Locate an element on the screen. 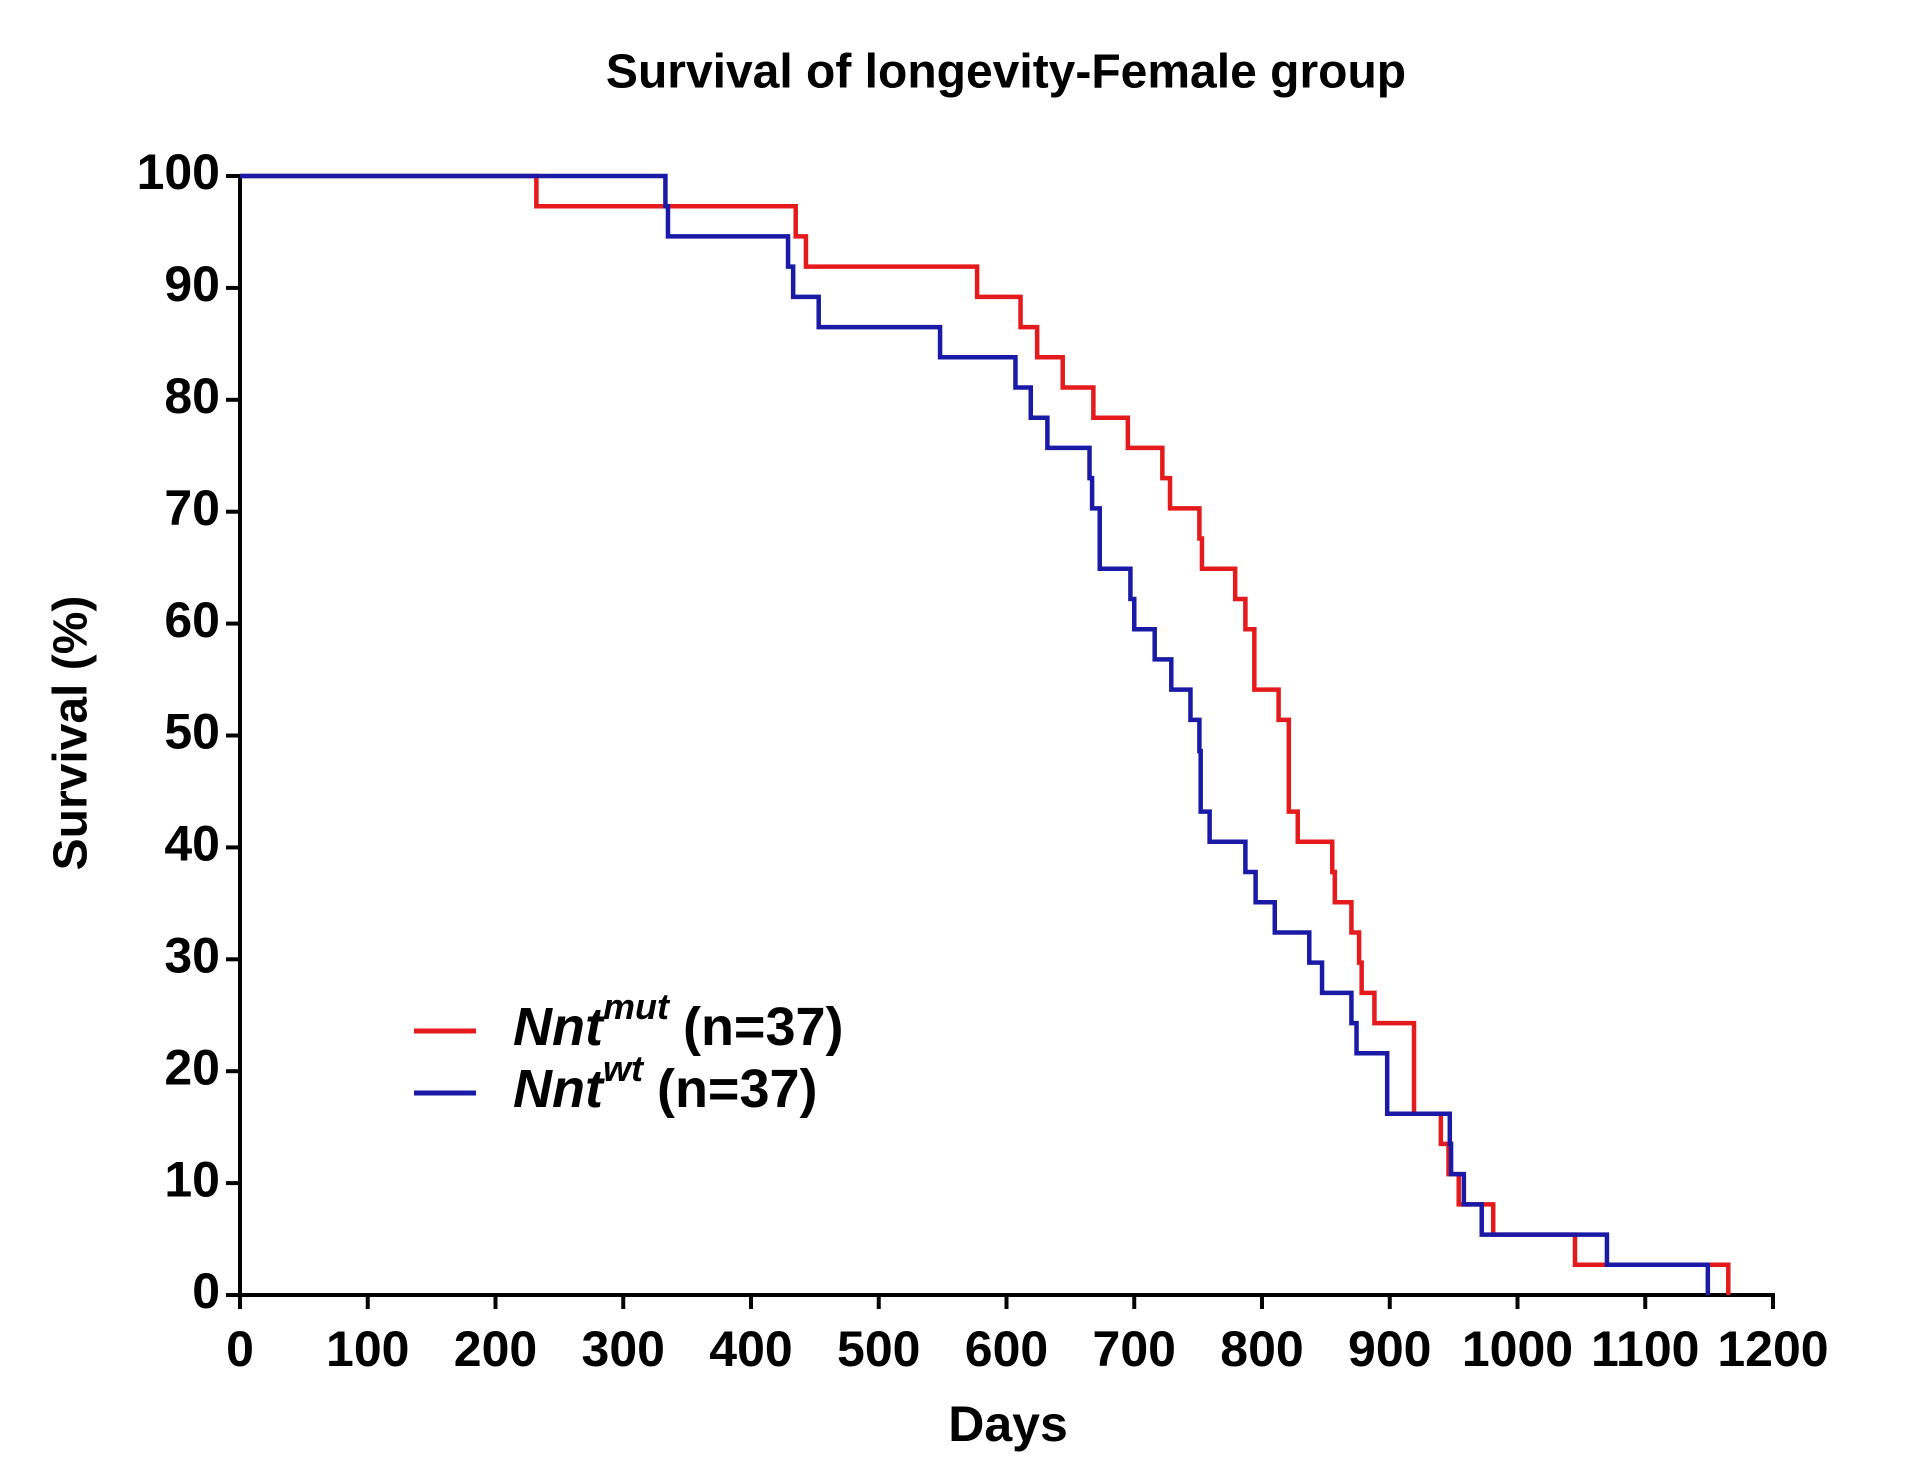  y-tick-label: 80 is located at coordinates (192, 396).